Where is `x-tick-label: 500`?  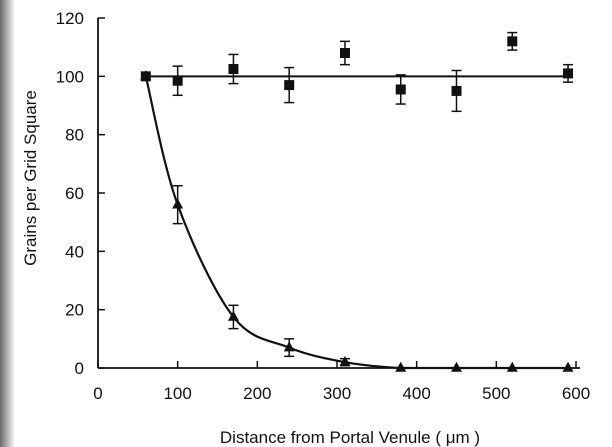
x-tick-label: 500 is located at coordinates (496, 393).